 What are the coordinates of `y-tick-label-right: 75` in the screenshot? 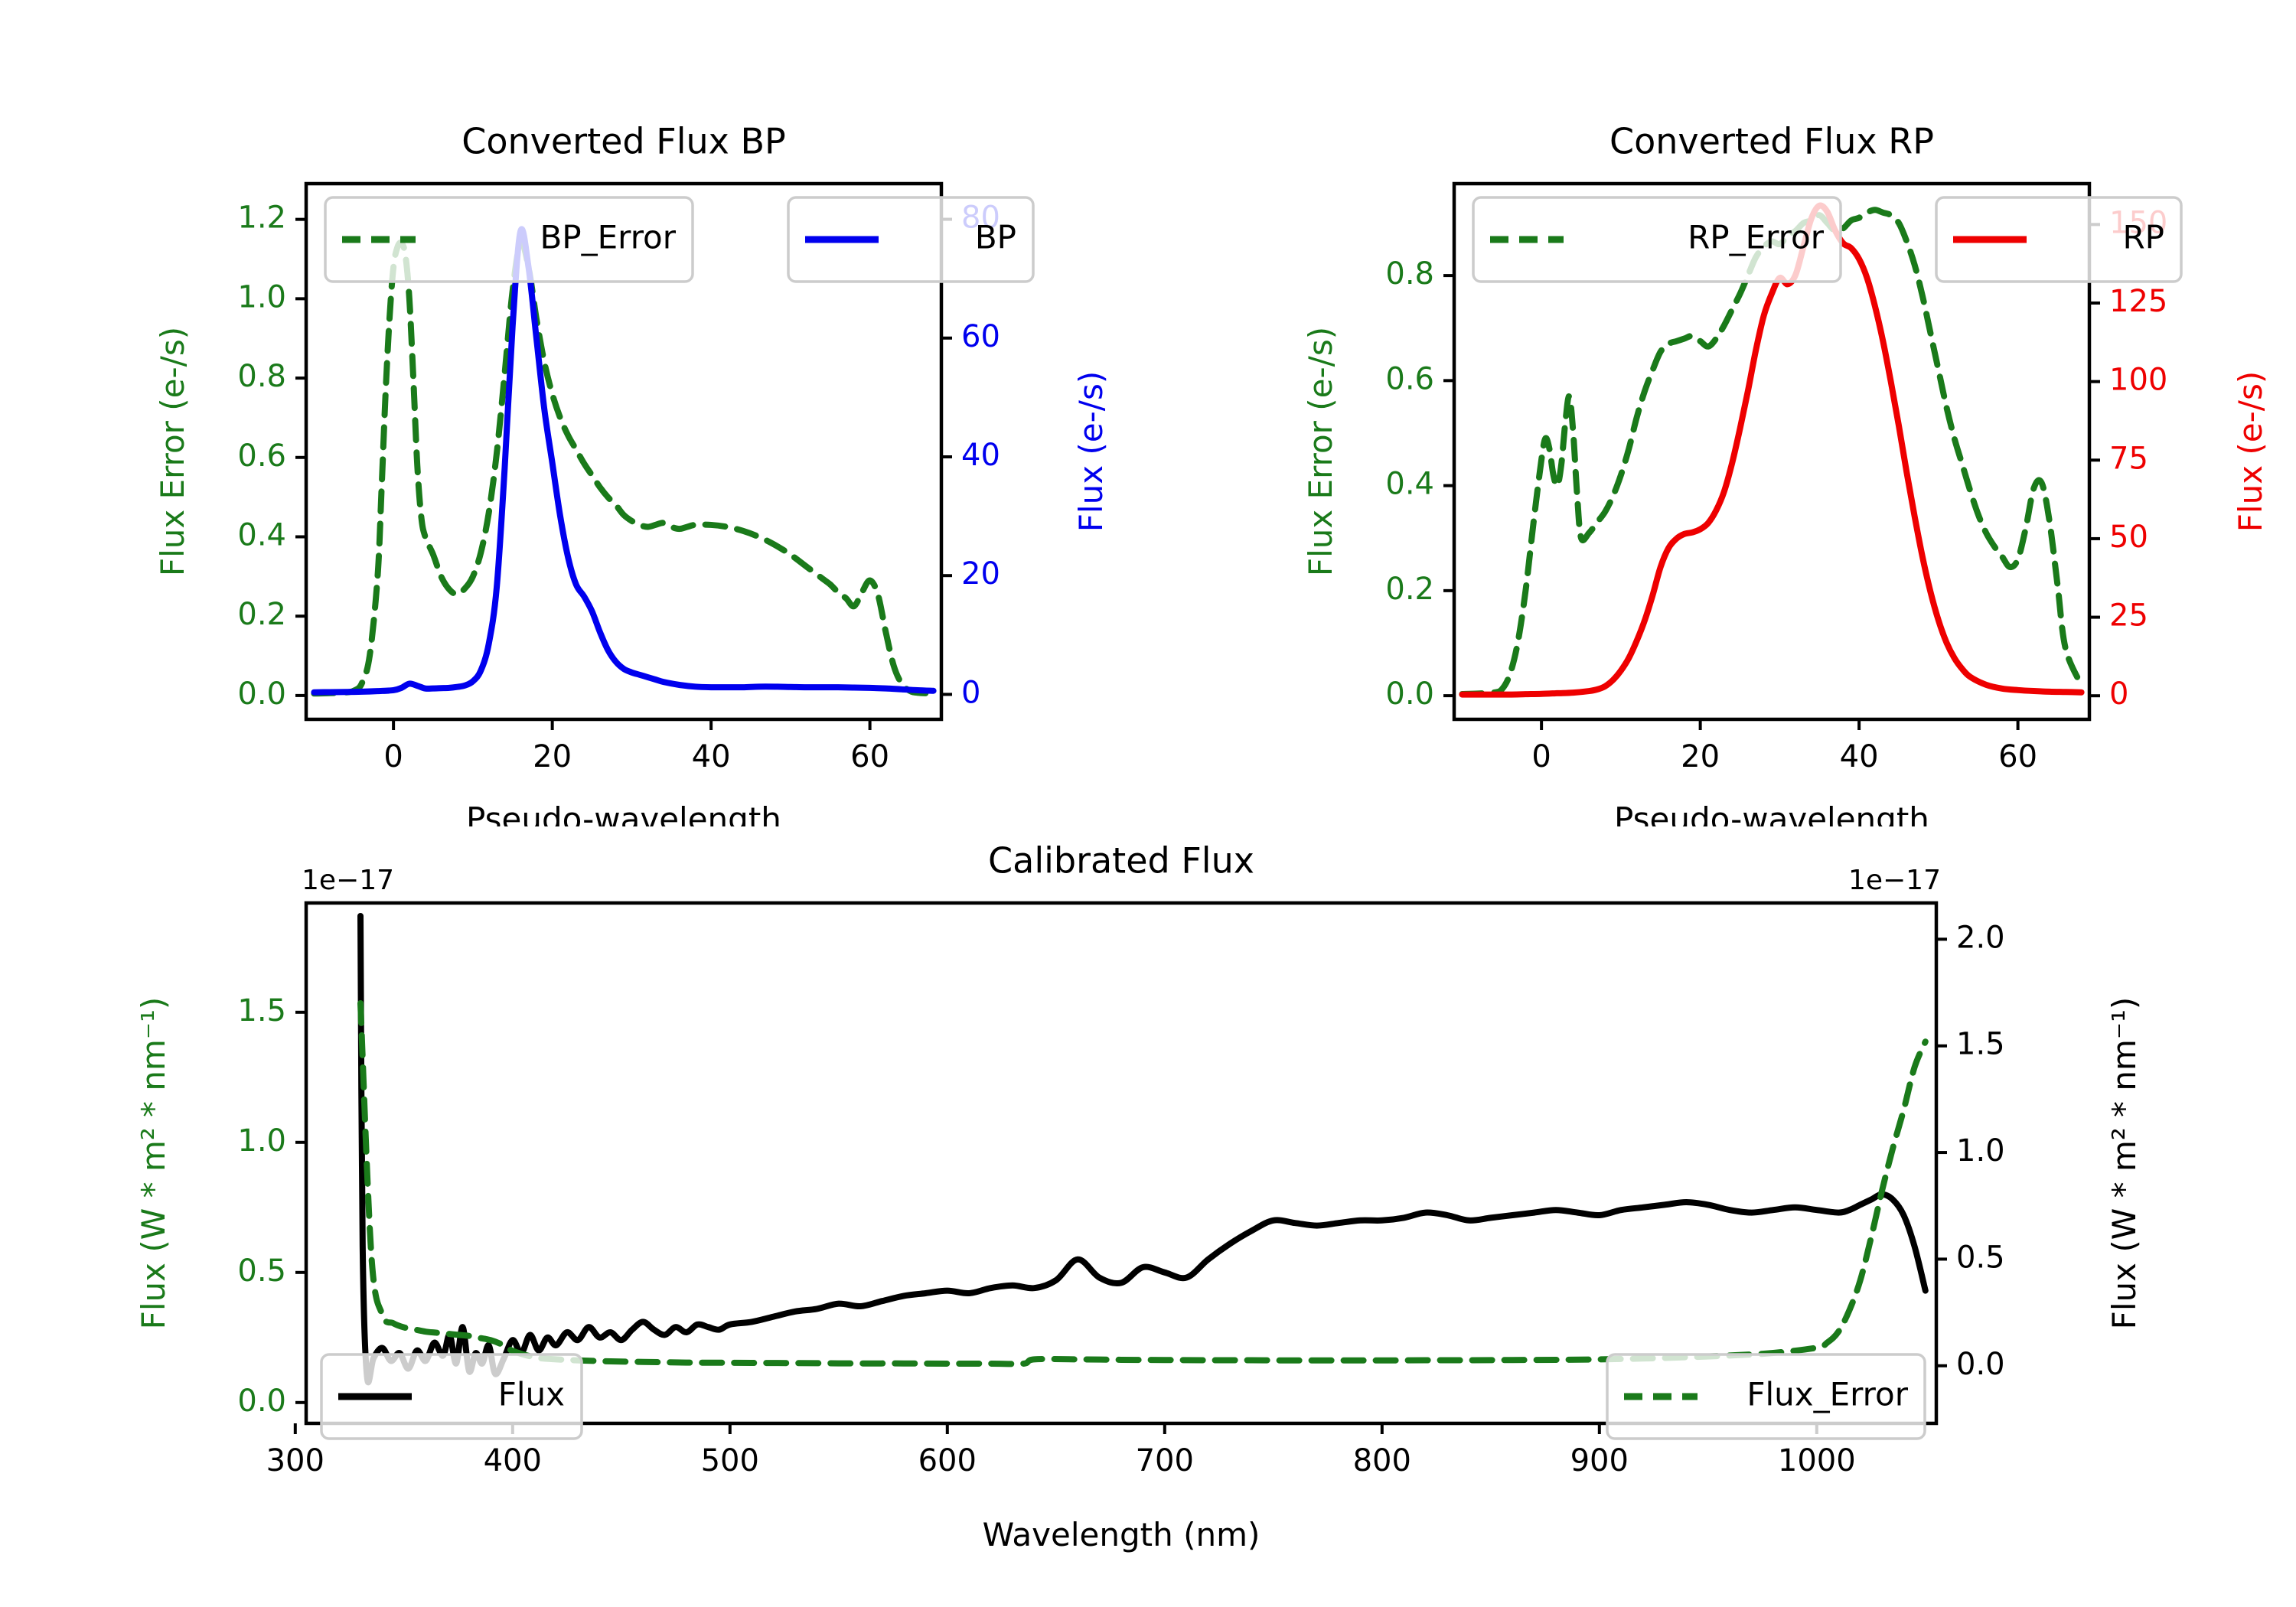 It's located at (2128, 458).